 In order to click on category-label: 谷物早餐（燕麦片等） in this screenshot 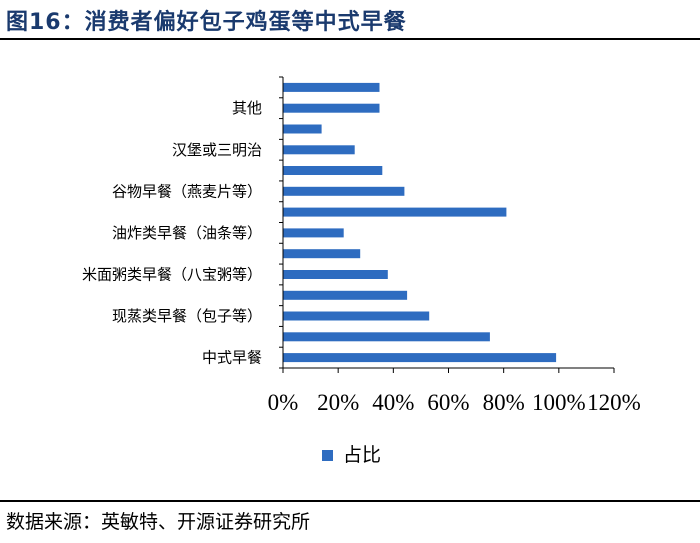, I will do `click(187, 191)`.